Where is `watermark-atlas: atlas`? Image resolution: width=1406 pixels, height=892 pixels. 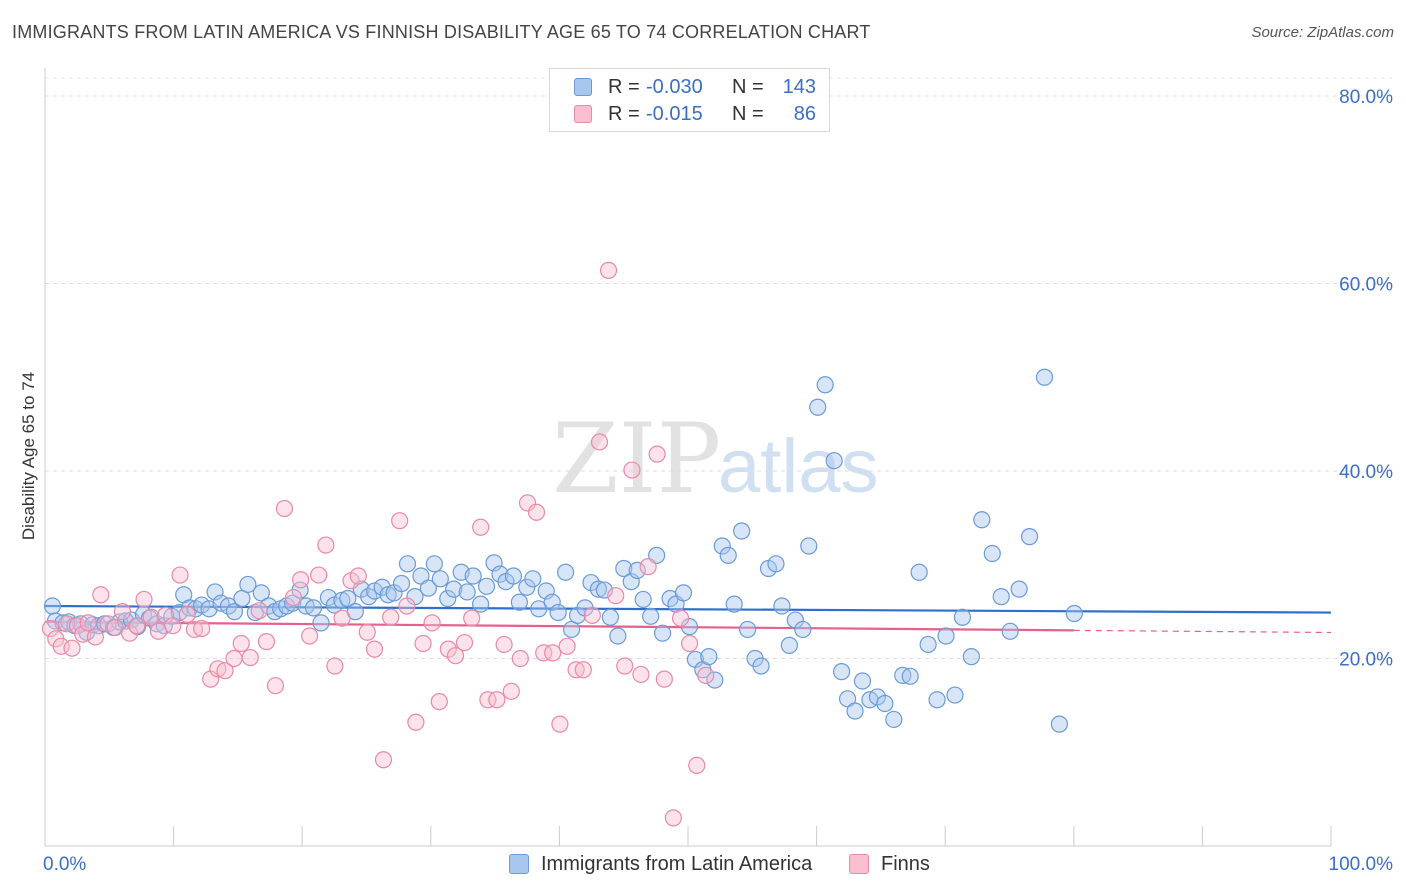 watermark-atlas: atlas is located at coordinates (798, 466).